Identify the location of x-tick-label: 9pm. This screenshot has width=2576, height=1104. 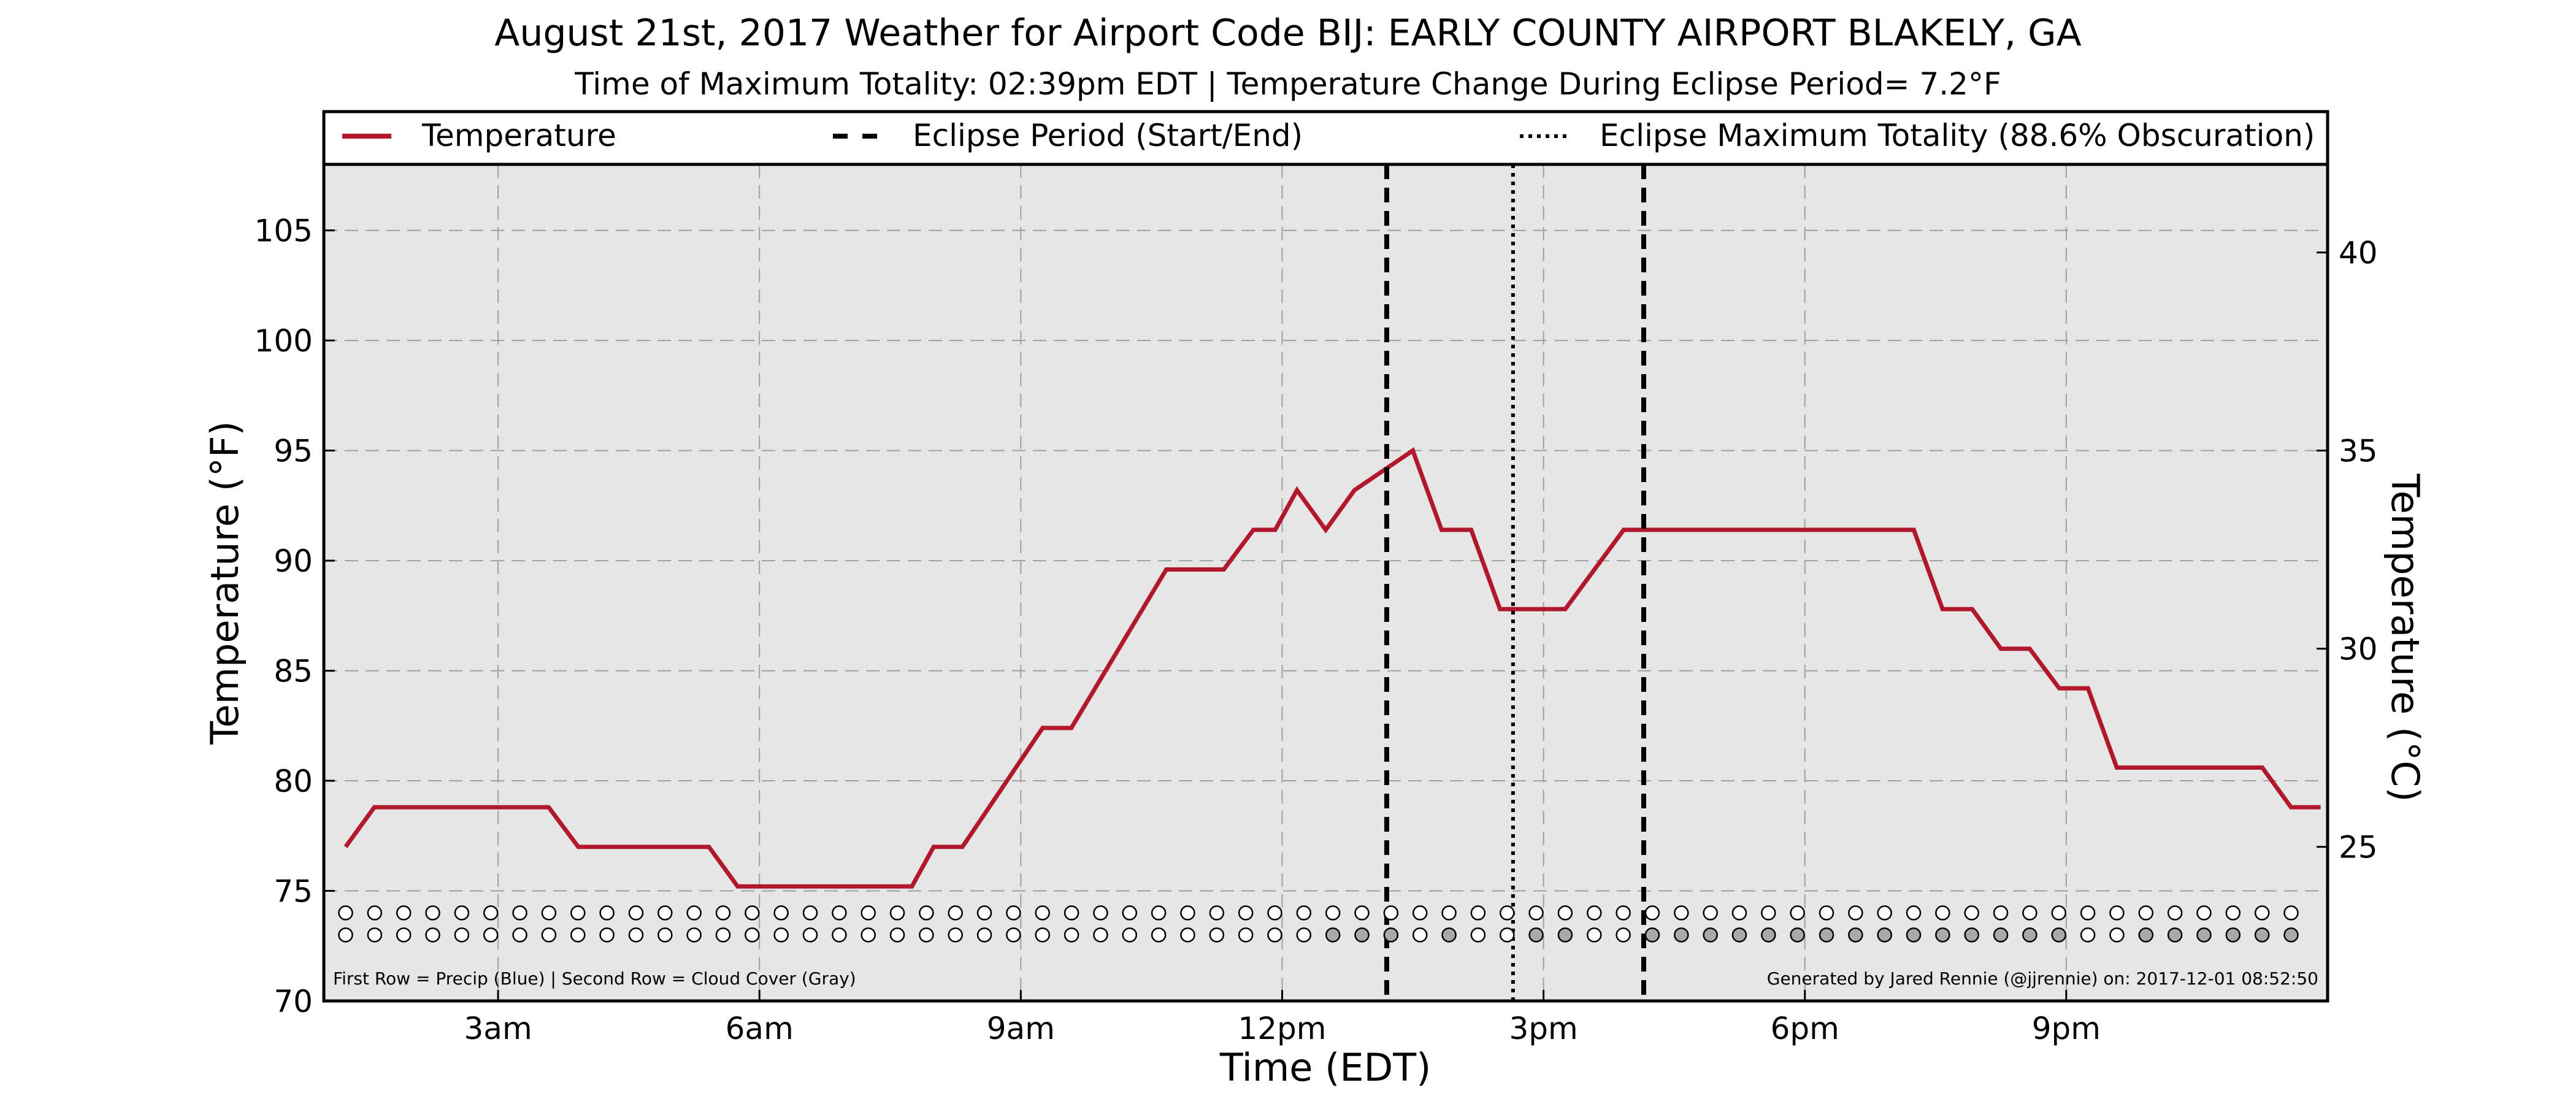
(2066, 1028).